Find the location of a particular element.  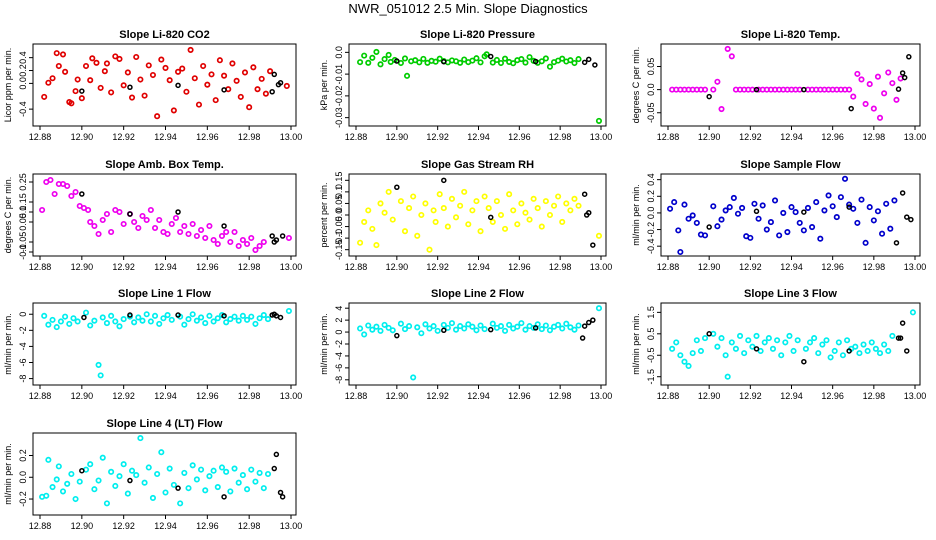

y-tick-label: 0.0 is located at coordinates (23, 83).